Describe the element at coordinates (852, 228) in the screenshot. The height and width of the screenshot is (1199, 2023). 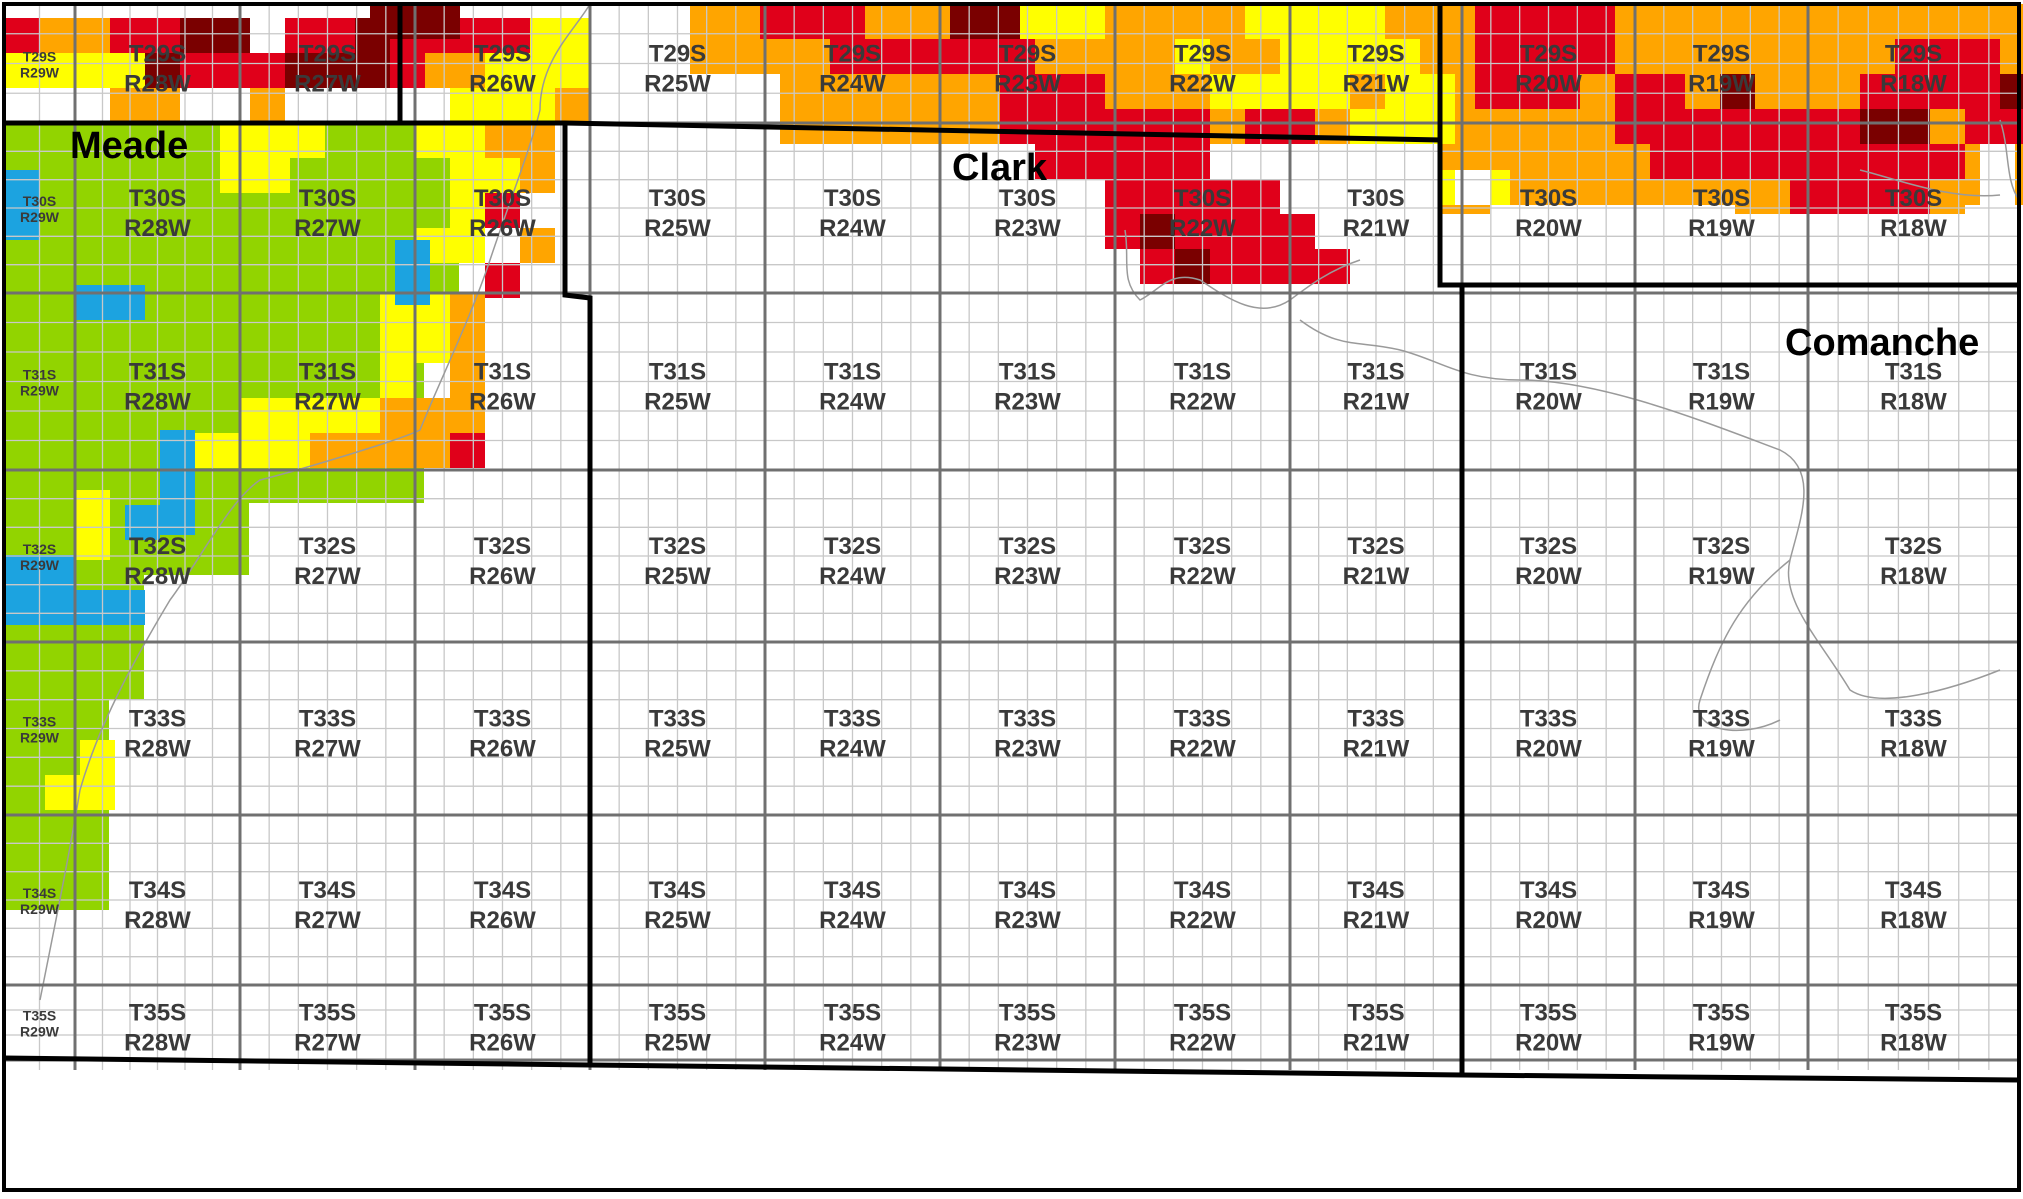
I see `range-label: R24W` at that location.